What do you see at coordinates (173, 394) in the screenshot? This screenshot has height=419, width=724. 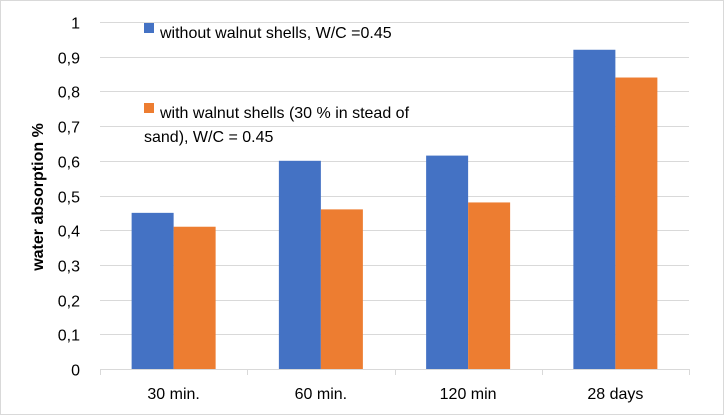 I see `x-tick-label: 30 min.` at bounding box center [173, 394].